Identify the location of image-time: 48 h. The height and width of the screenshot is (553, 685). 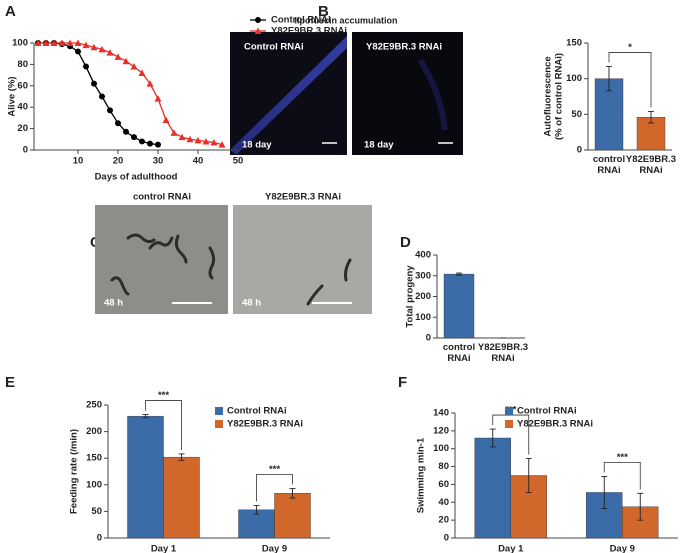
(251, 303).